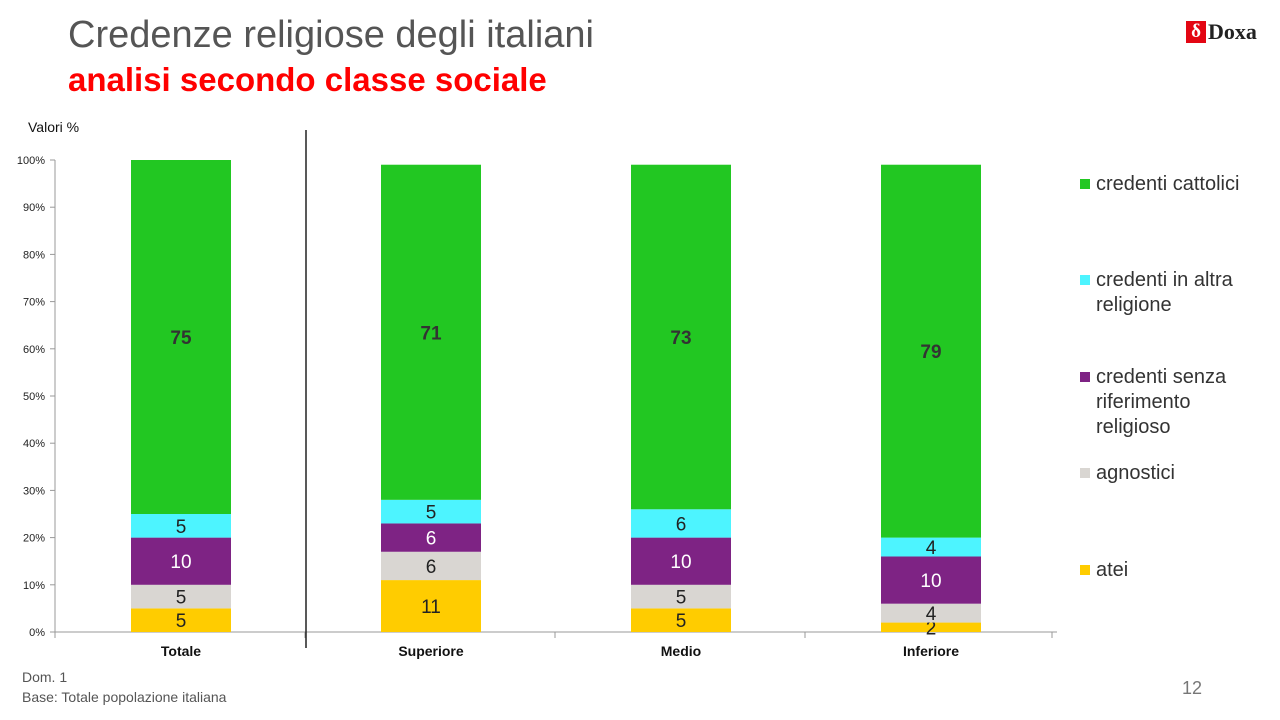 The width and height of the screenshot is (1280, 720). Describe the element at coordinates (431, 651) in the screenshot. I see `x-category-label: Superiore` at that location.